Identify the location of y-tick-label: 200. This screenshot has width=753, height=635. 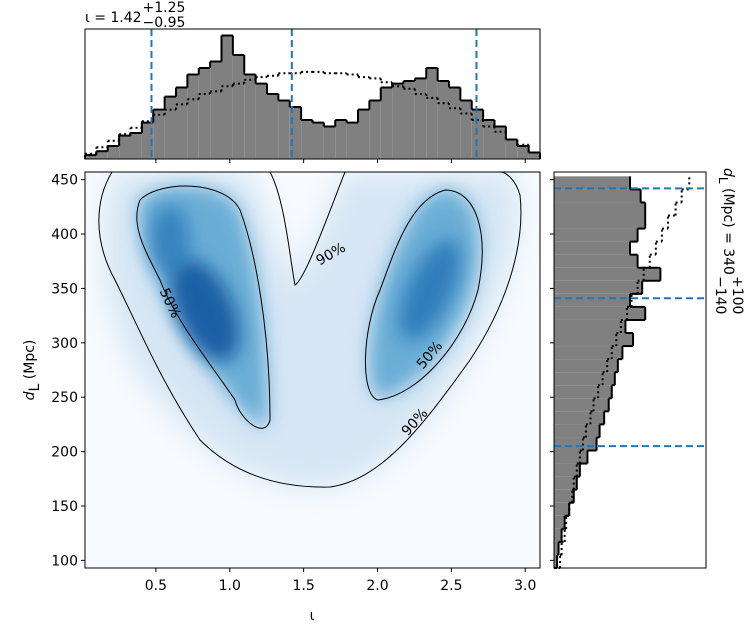
(64, 453).